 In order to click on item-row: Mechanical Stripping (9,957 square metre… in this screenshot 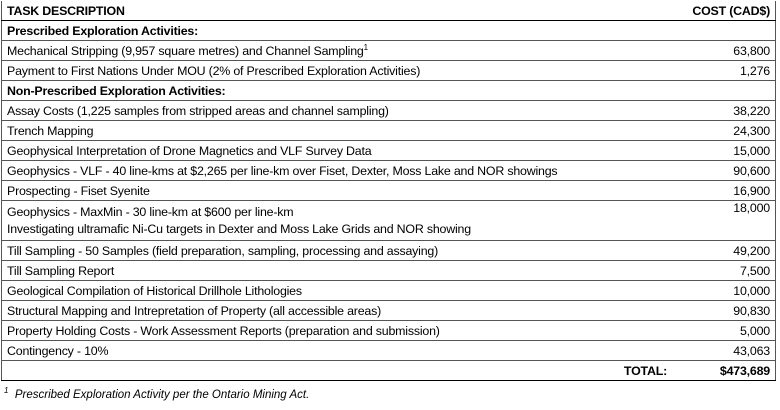, I will do `click(388, 50)`.